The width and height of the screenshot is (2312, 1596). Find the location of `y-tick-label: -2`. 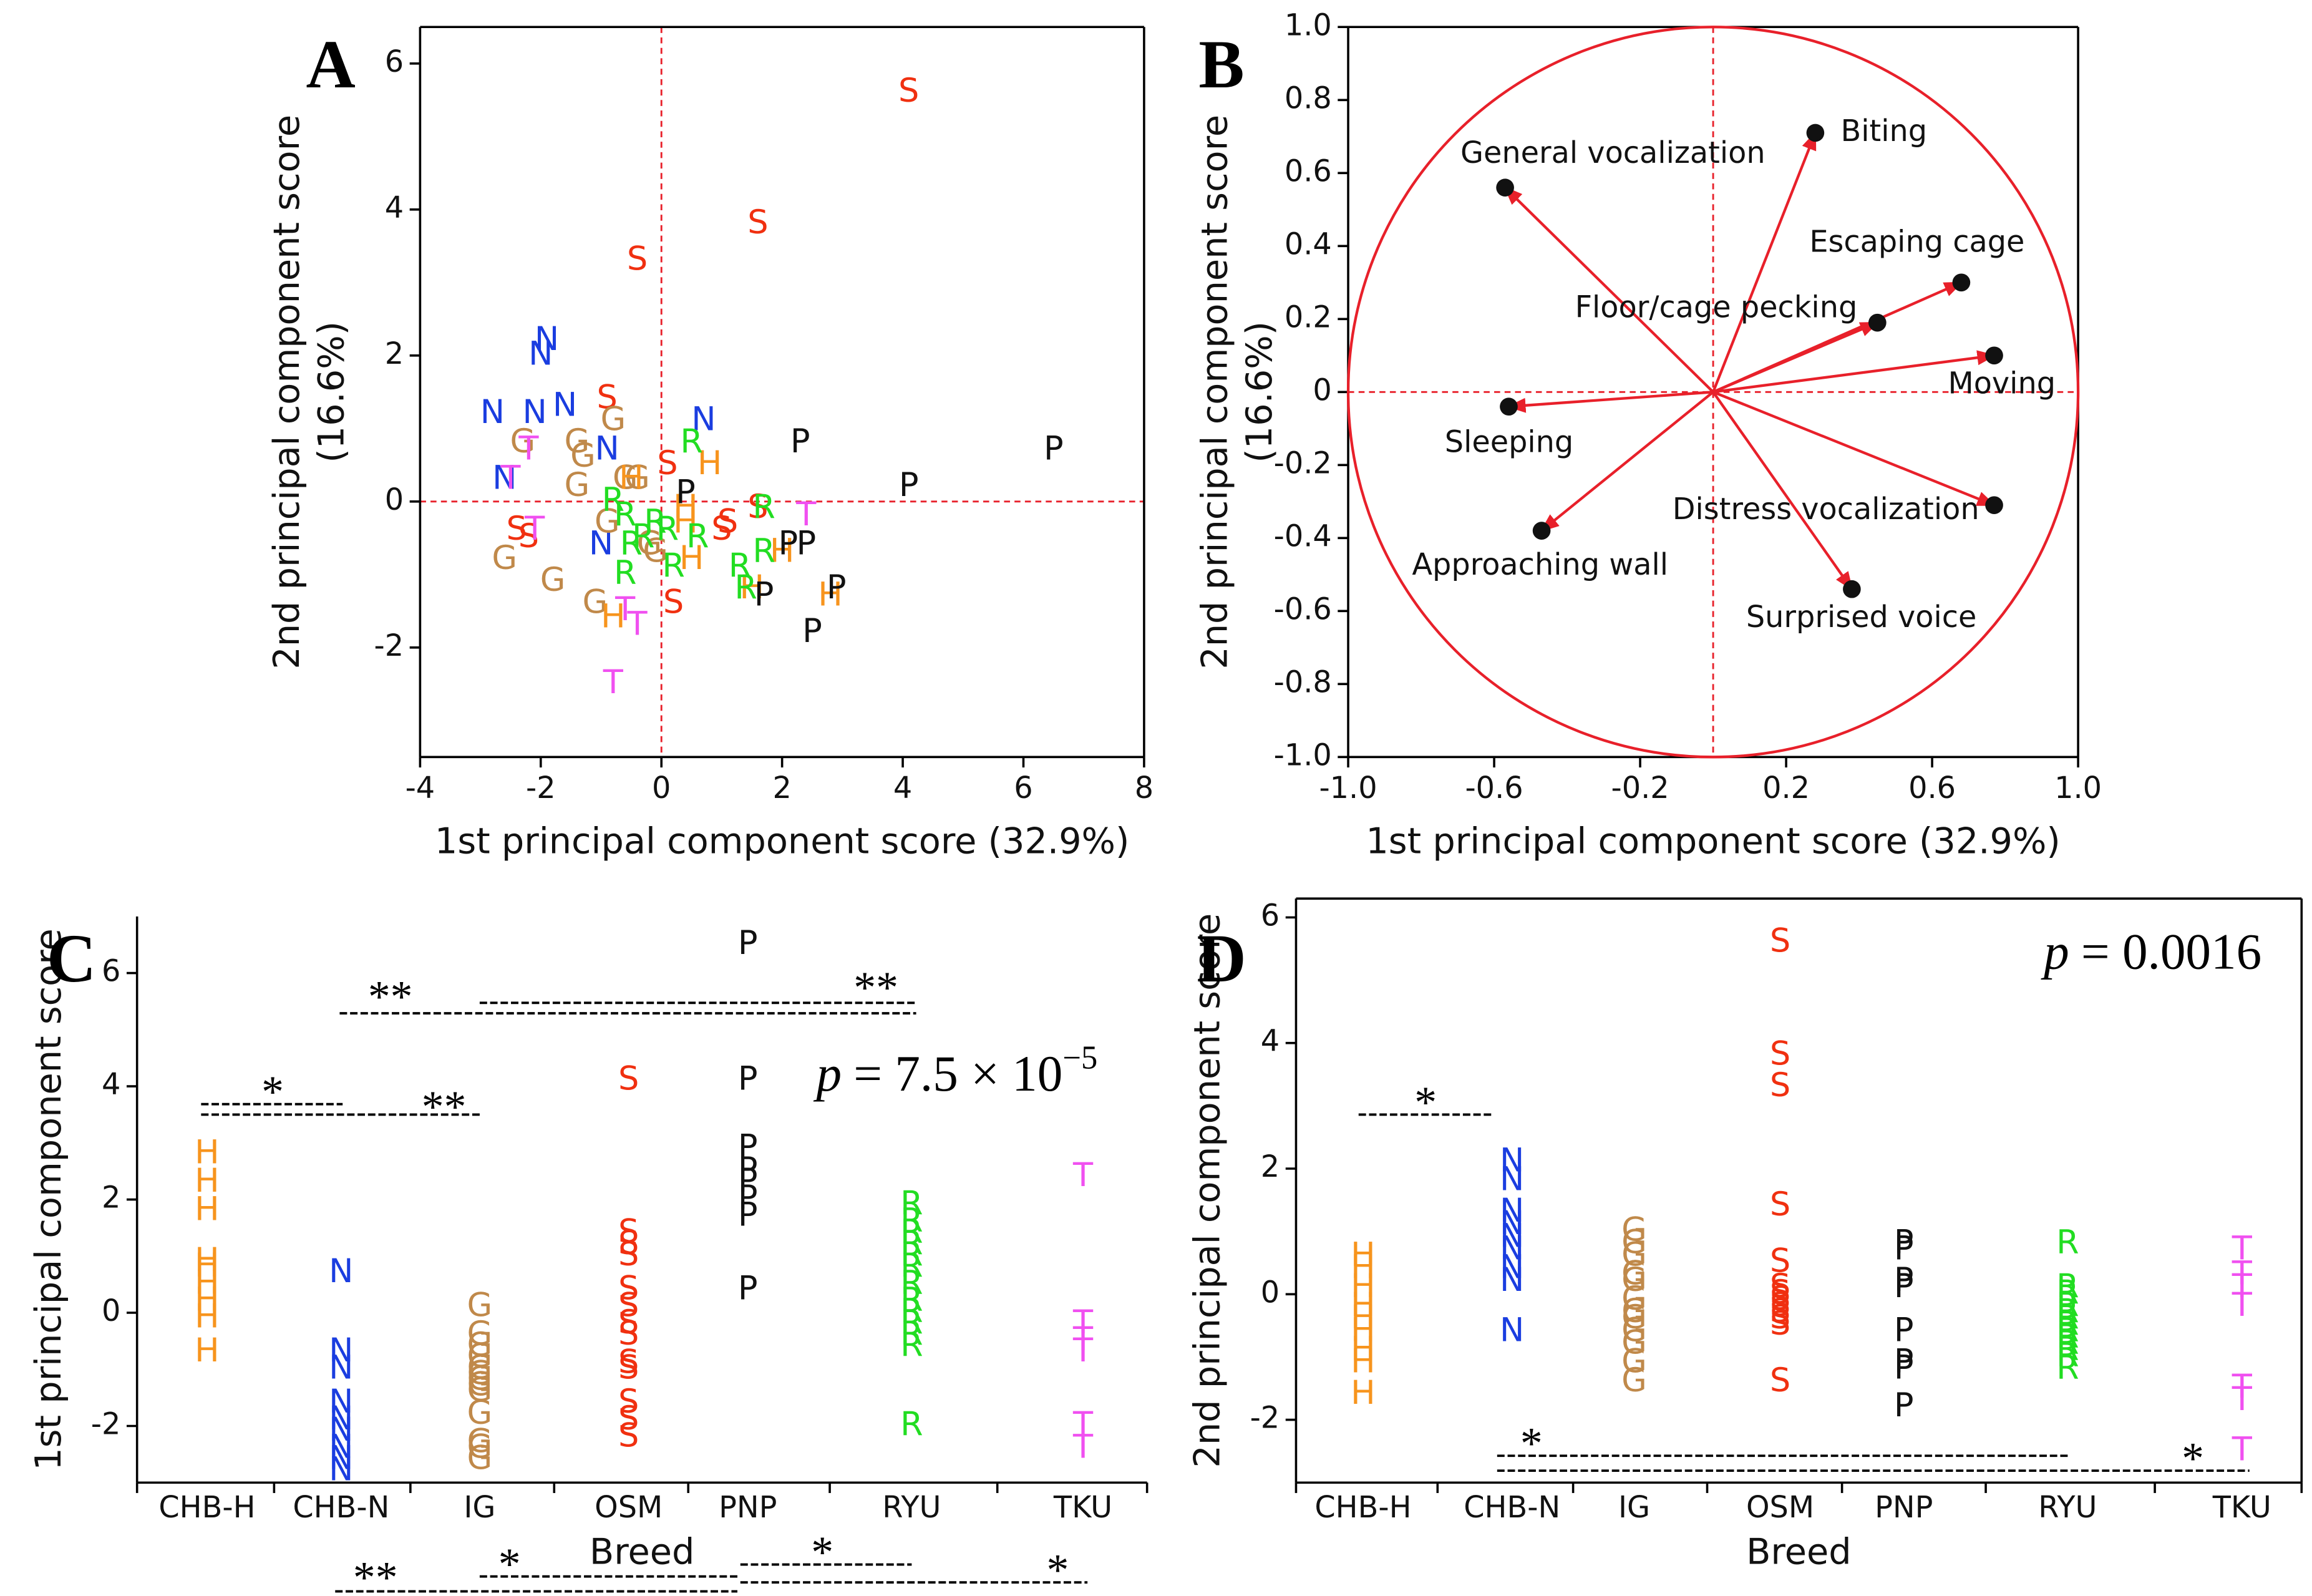

y-tick-label: -2 is located at coordinates (1265, 1418).